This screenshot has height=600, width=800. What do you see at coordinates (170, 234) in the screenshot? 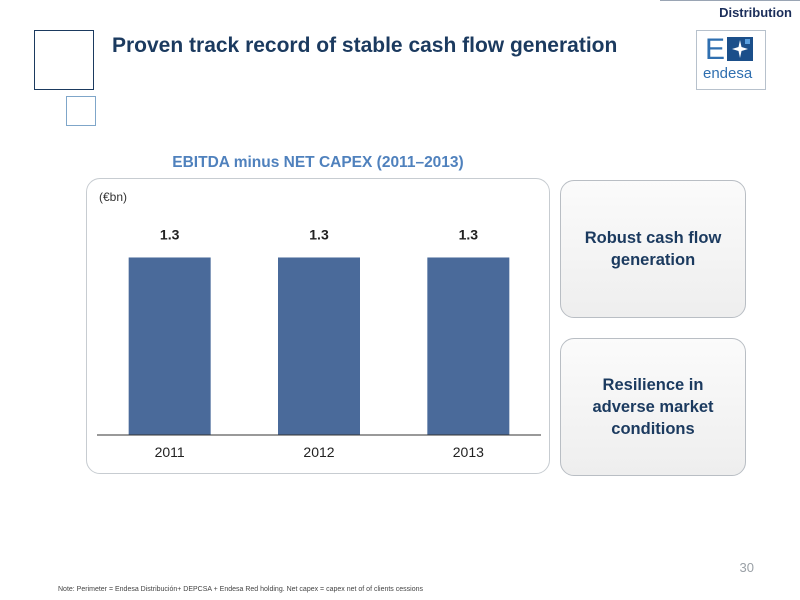
I see `data-label-2011: 1.3` at bounding box center [170, 234].